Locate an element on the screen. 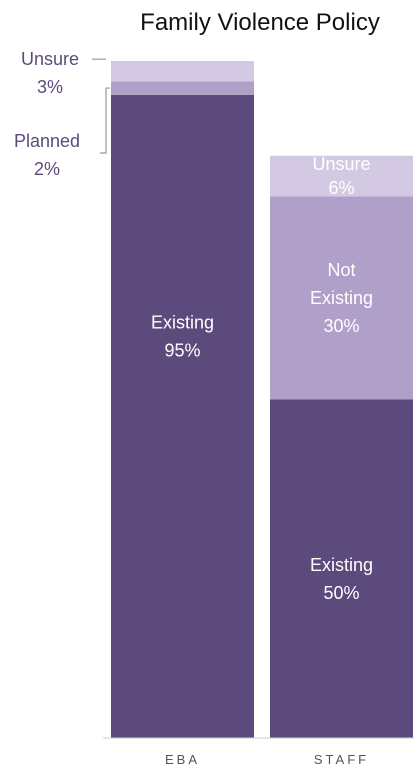  bar-staff-not-existing is located at coordinates (341, 298).